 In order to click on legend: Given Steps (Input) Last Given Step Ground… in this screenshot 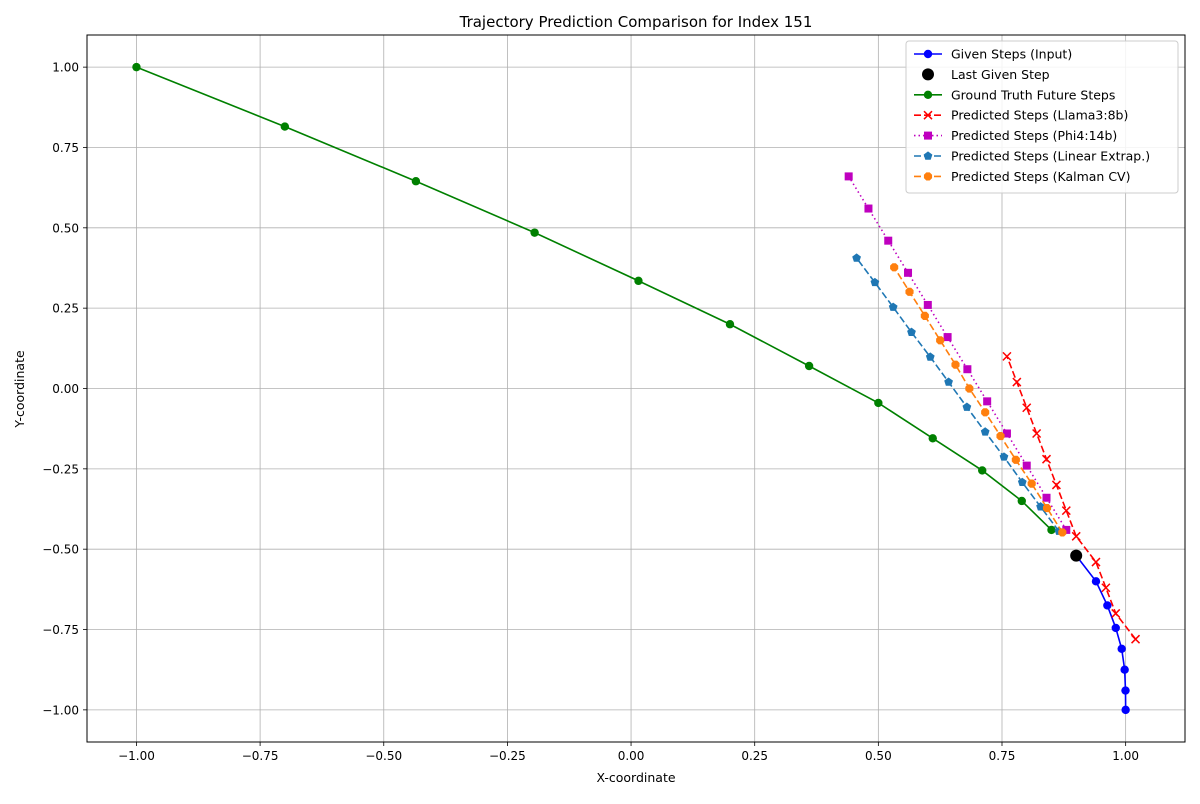, I will do `click(1042, 117)`.